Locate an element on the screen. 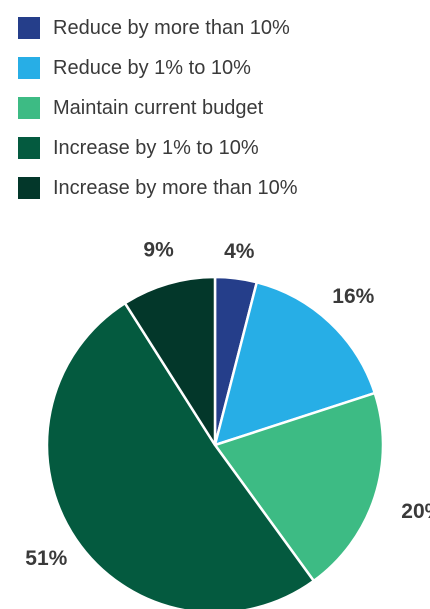 This screenshot has height=609, width=430. legend-label: Reduce by 1% to 10% is located at coordinates (152, 67).